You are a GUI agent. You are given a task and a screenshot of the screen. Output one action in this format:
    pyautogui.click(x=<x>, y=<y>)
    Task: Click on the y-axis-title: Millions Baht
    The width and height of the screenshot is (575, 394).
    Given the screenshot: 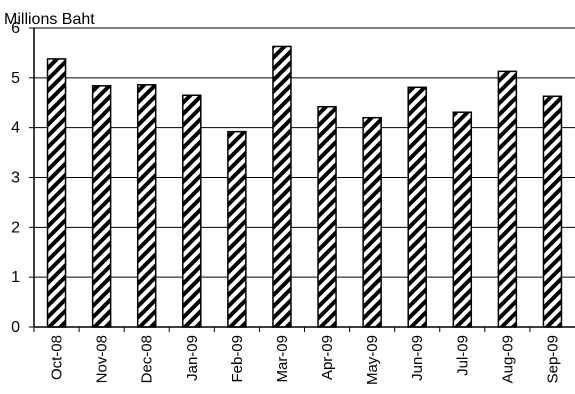 What is the action you would take?
    pyautogui.click(x=49, y=19)
    